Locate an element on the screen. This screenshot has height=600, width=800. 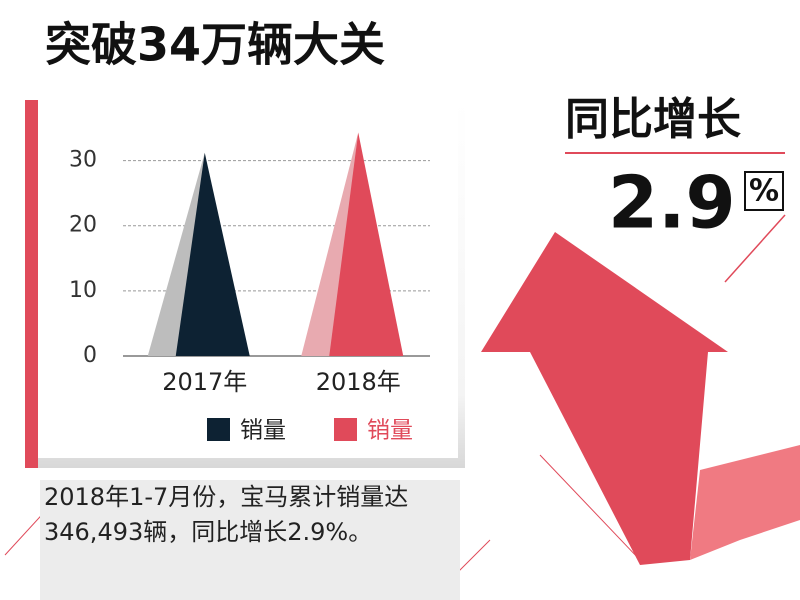
y-tick-label: 0 is located at coordinates (90, 355).